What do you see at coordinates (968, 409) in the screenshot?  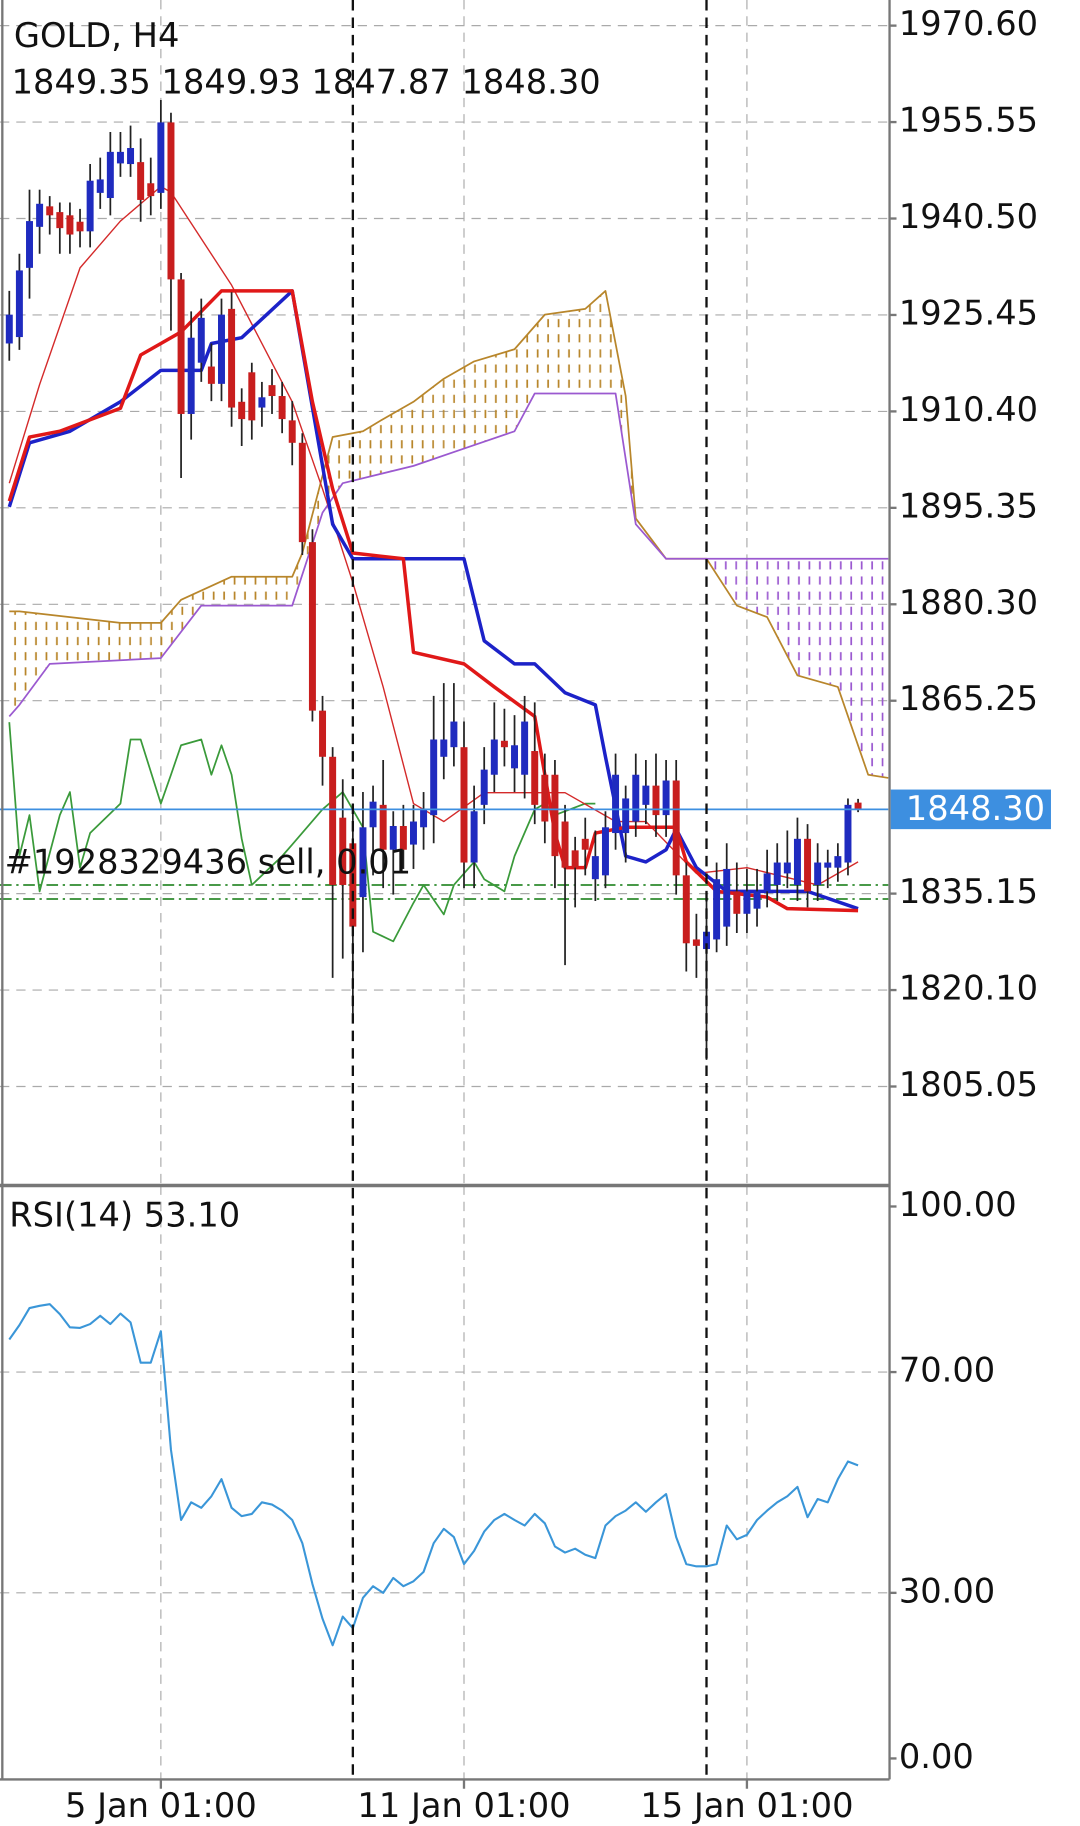 I see `y-tick-label: 1910.40` at bounding box center [968, 409].